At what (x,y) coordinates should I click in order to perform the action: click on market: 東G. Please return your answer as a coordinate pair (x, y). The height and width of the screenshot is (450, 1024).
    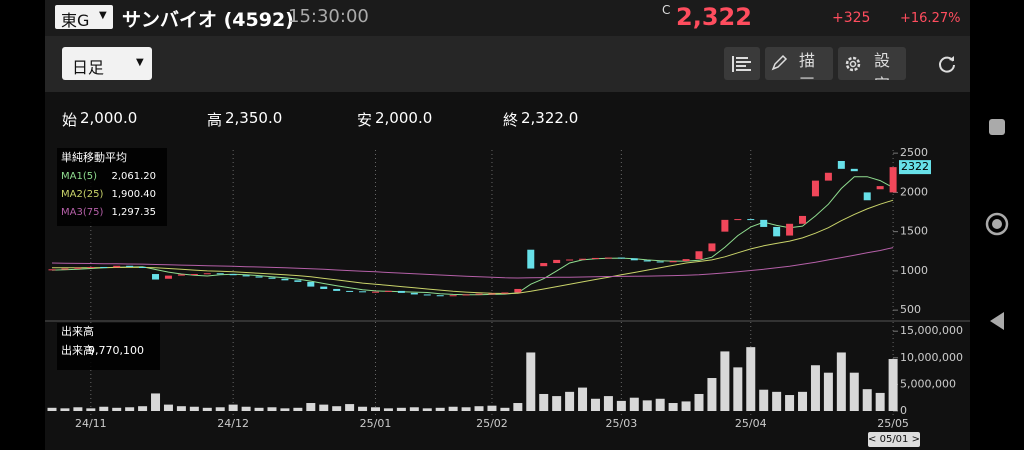
    Looking at the image, I should click on (75, 20).